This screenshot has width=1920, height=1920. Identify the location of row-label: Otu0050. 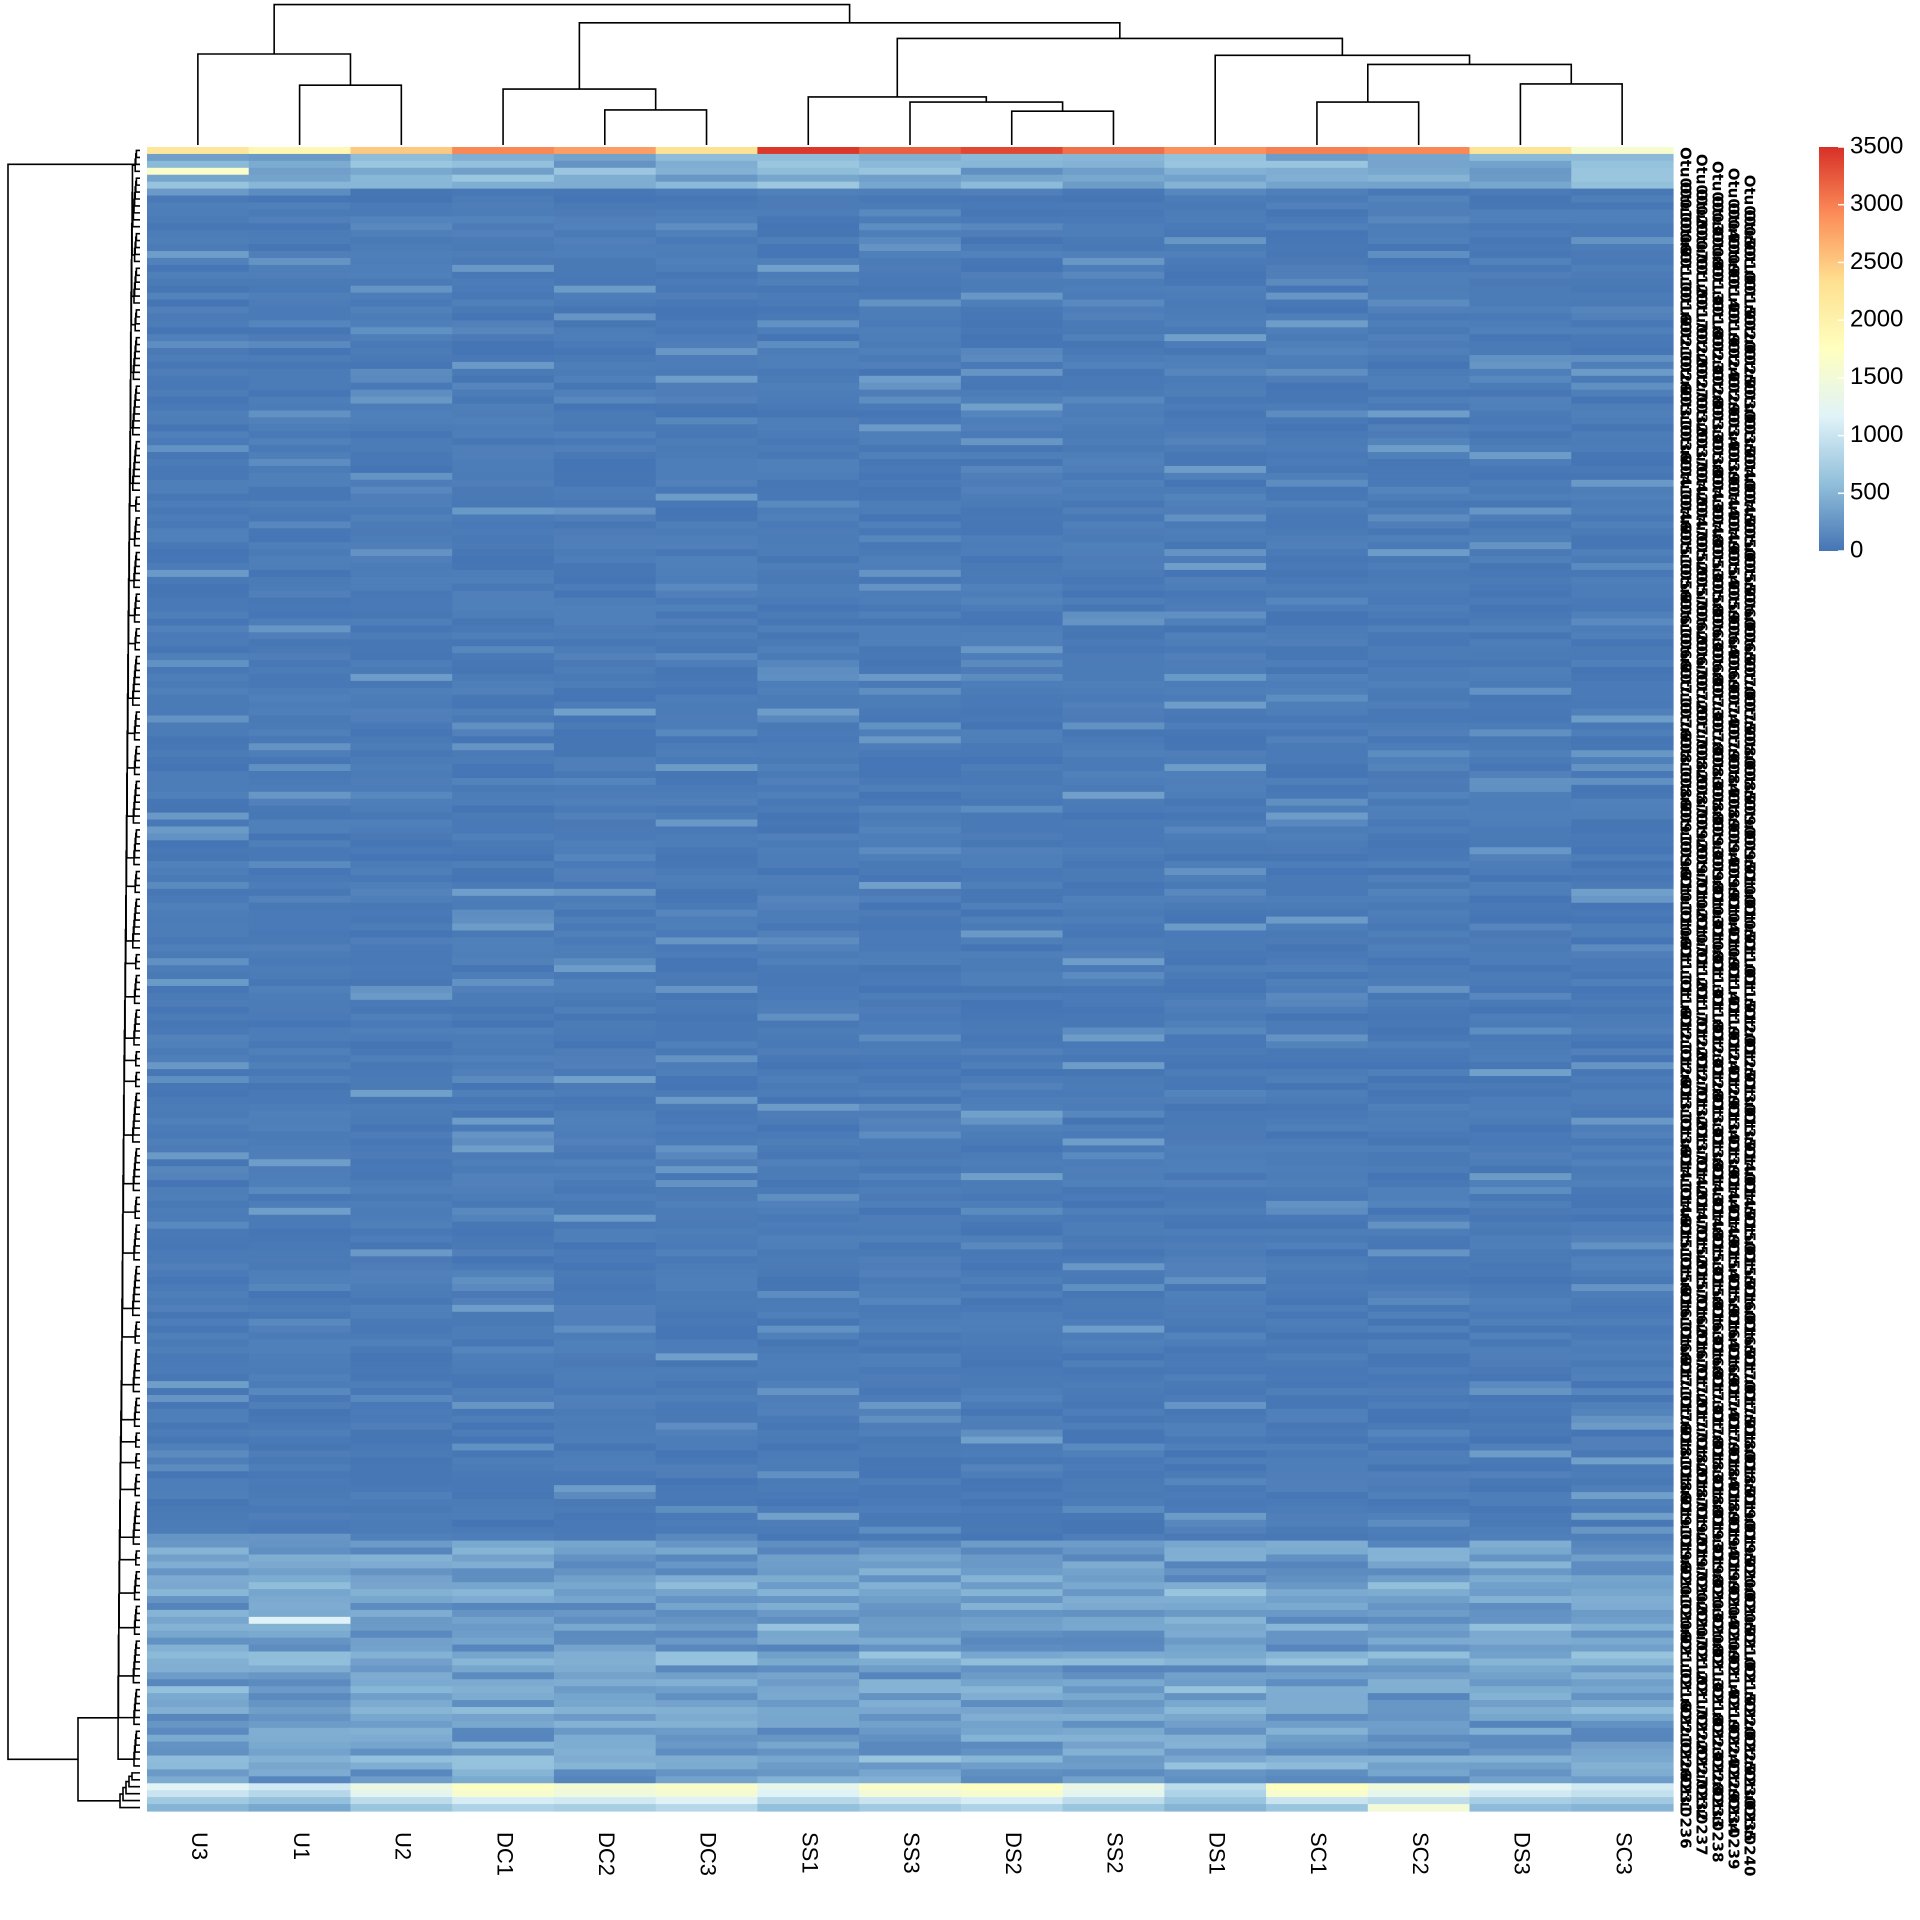
(1750, 523).